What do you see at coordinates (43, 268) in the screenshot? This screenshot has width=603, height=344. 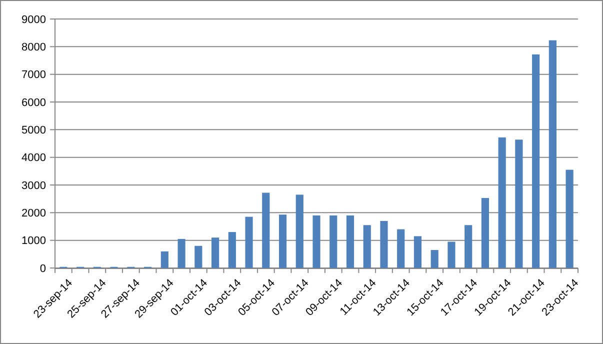 I see `y-tick-label: 0` at bounding box center [43, 268].